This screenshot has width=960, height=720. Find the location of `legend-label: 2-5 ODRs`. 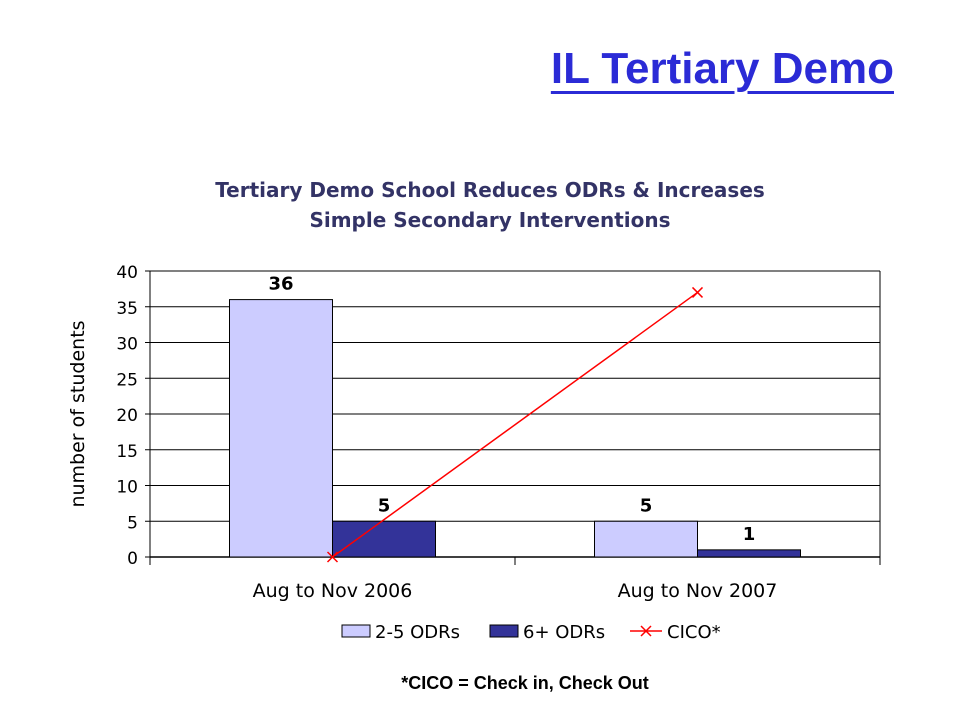

legend-label: 2-5 ODRs is located at coordinates (417, 632).